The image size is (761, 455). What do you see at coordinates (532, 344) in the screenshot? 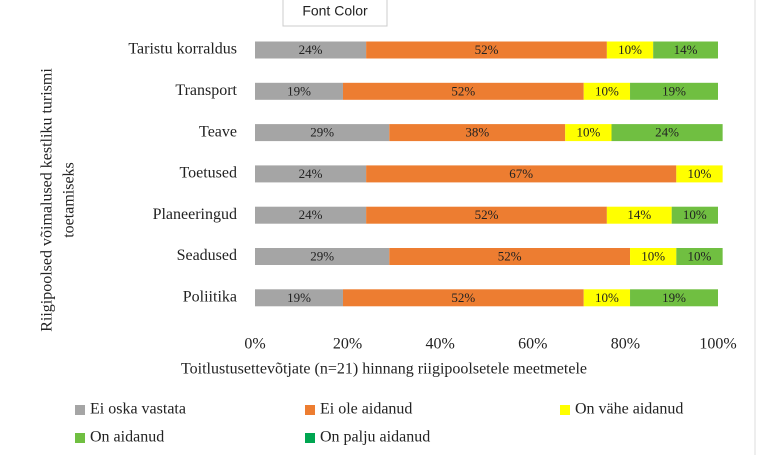
I see `x-tick-label: 60%` at bounding box center [532, 344].